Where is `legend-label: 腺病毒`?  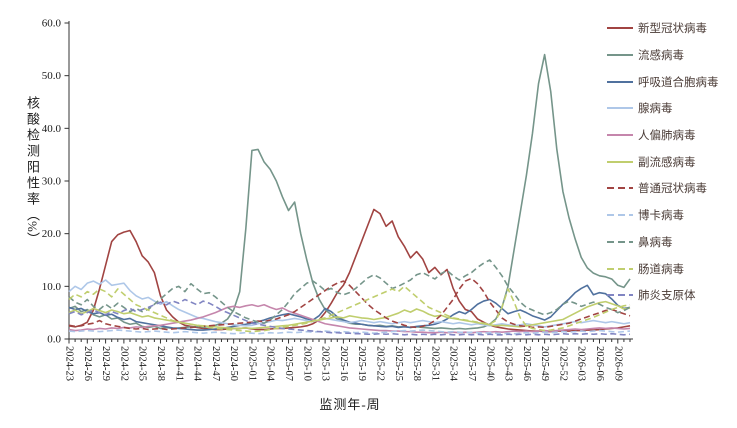 legend-label: 腺病毒 is located at coordinates (655, 109).